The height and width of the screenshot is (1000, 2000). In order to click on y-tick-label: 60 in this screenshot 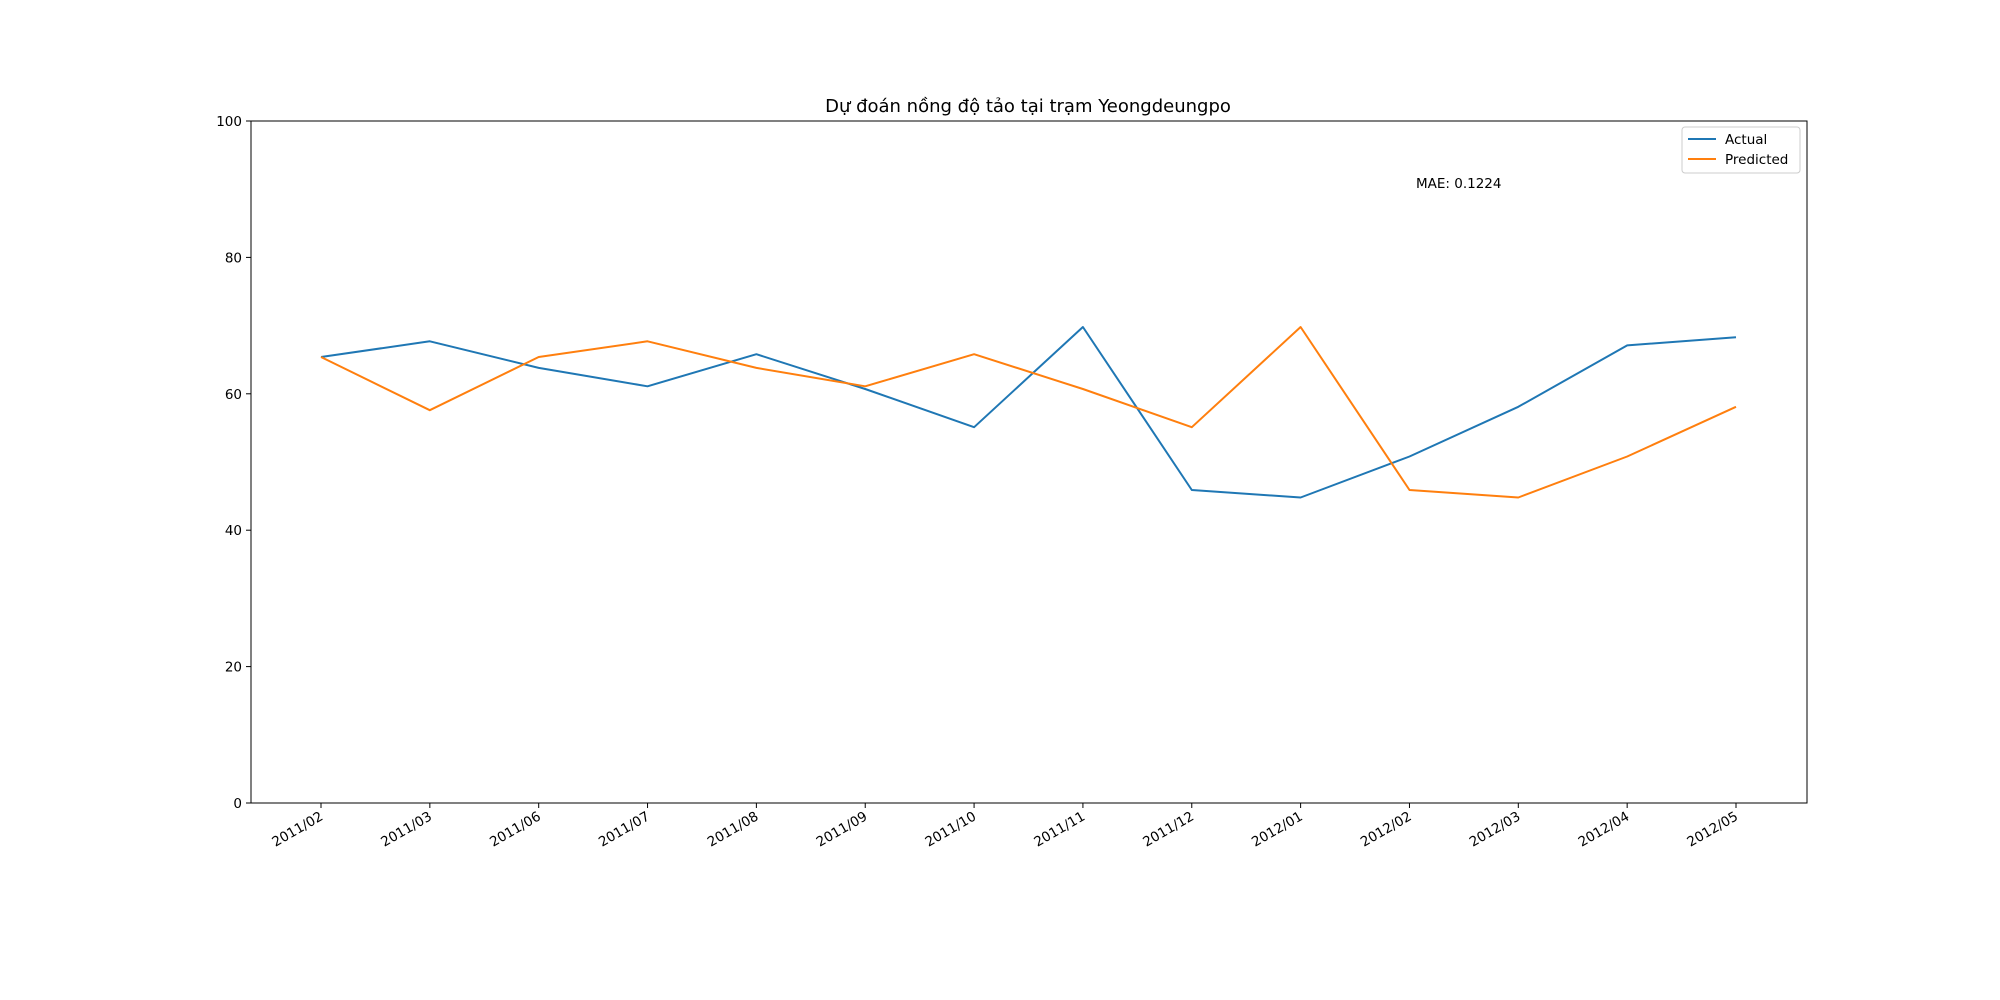, I will do `click(233, 395)`.